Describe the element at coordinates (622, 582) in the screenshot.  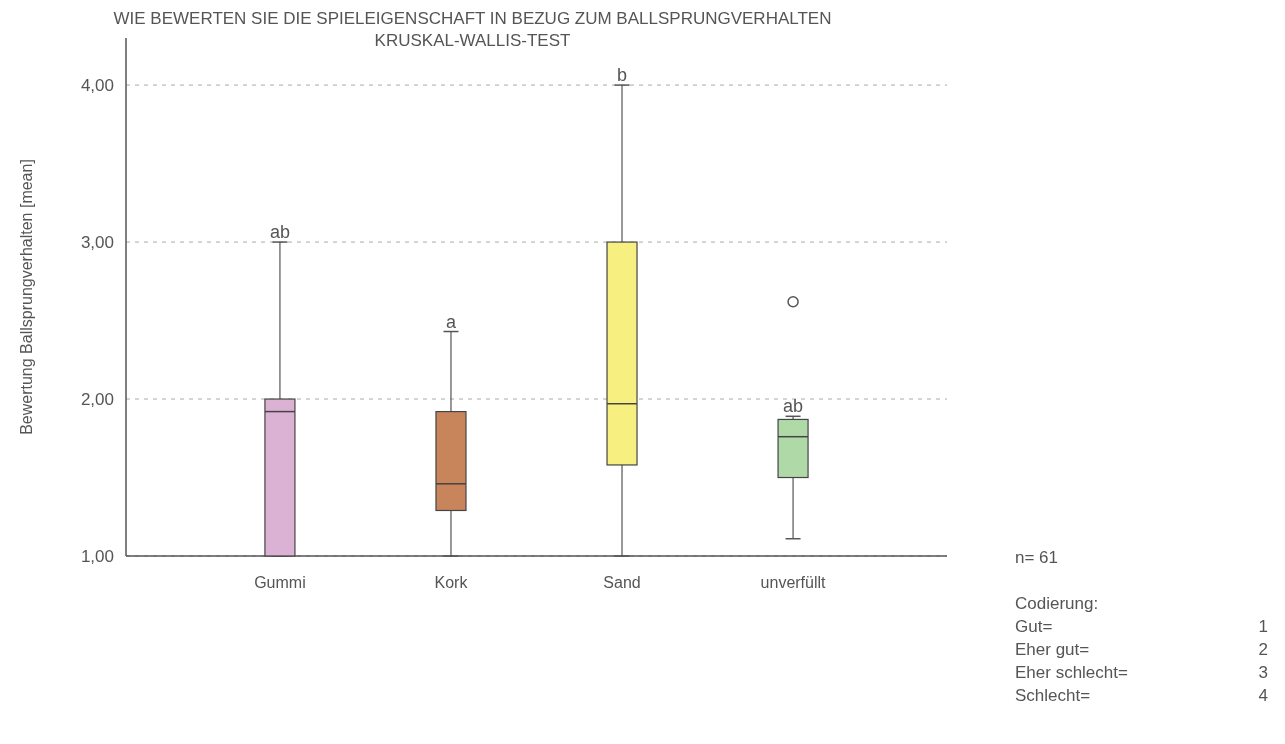
I see `x-tick-label: Sand` at that location.